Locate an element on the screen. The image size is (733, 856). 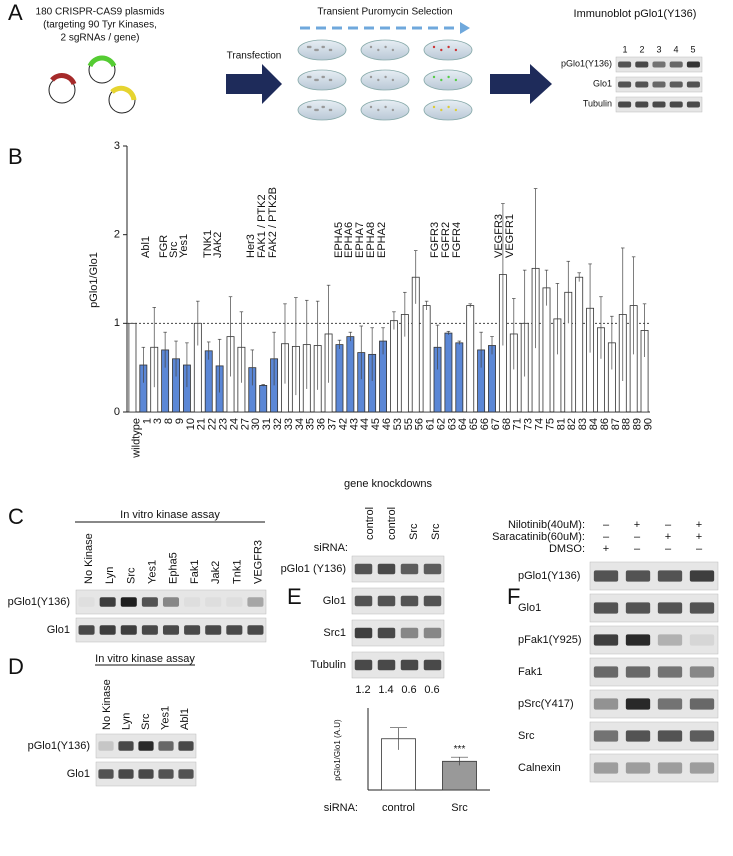
x-tick-label: 66 is located at coordinates (485, 424).